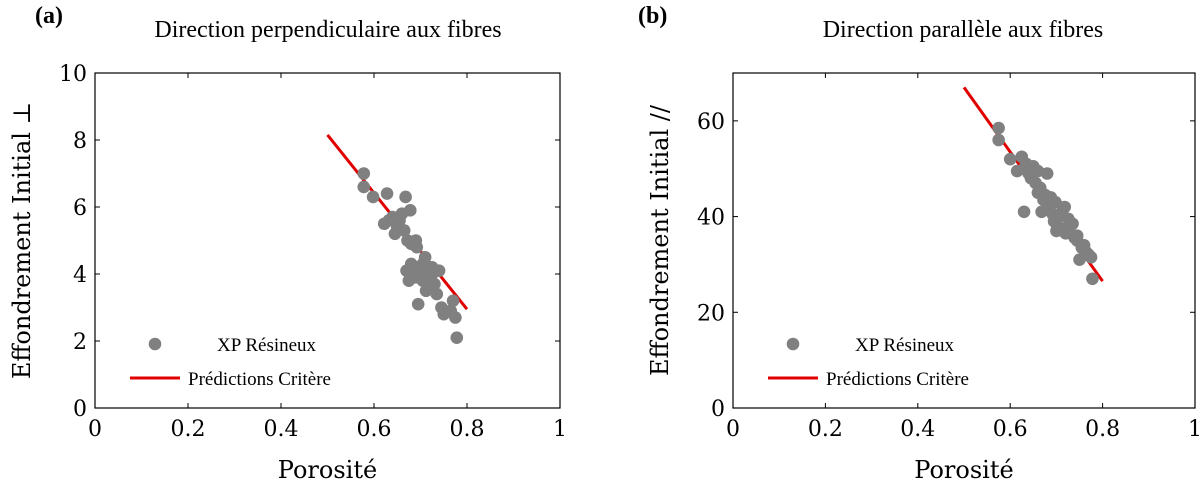 This screenshot has height=485, width=1204. What do you see at coordinates (22, 240) in the screenshot?
I see `y-axis-label: Effondrement Initial ⊥` at bounding box center [22, 240].